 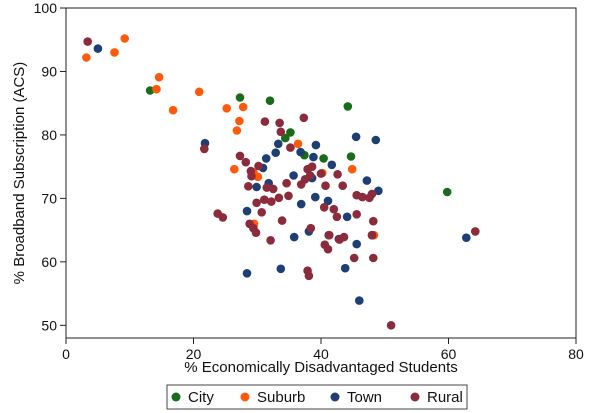 What do you see at coordinates (46, 8) in the screenshot?
I see `y-tick-label: 100` at bounding box center [46, 8].